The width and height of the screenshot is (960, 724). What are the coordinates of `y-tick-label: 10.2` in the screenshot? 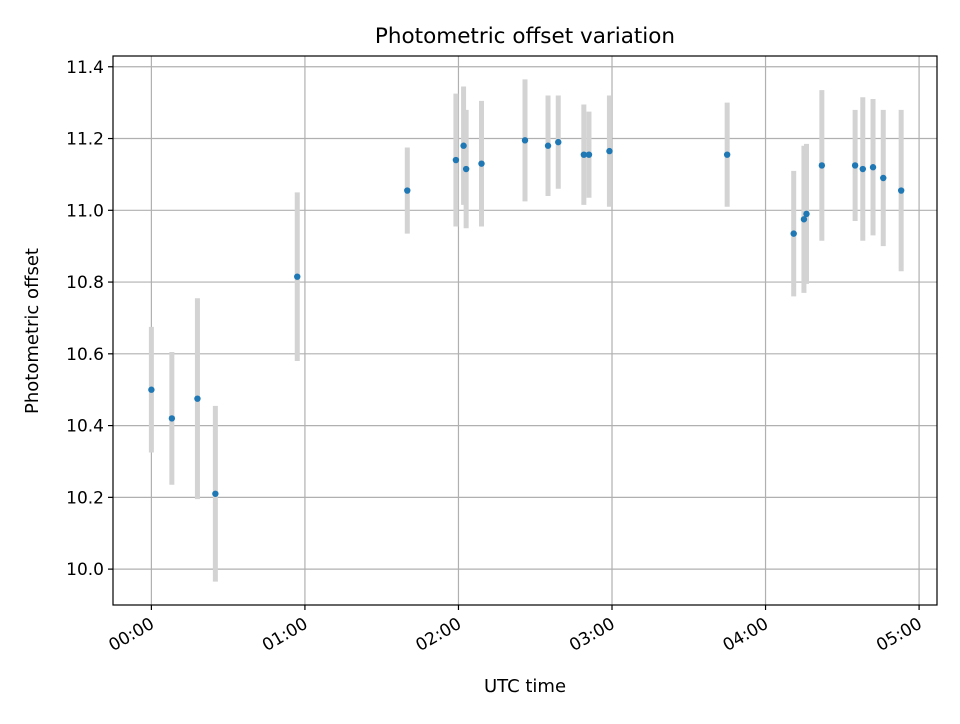 It's located at (85, 498).